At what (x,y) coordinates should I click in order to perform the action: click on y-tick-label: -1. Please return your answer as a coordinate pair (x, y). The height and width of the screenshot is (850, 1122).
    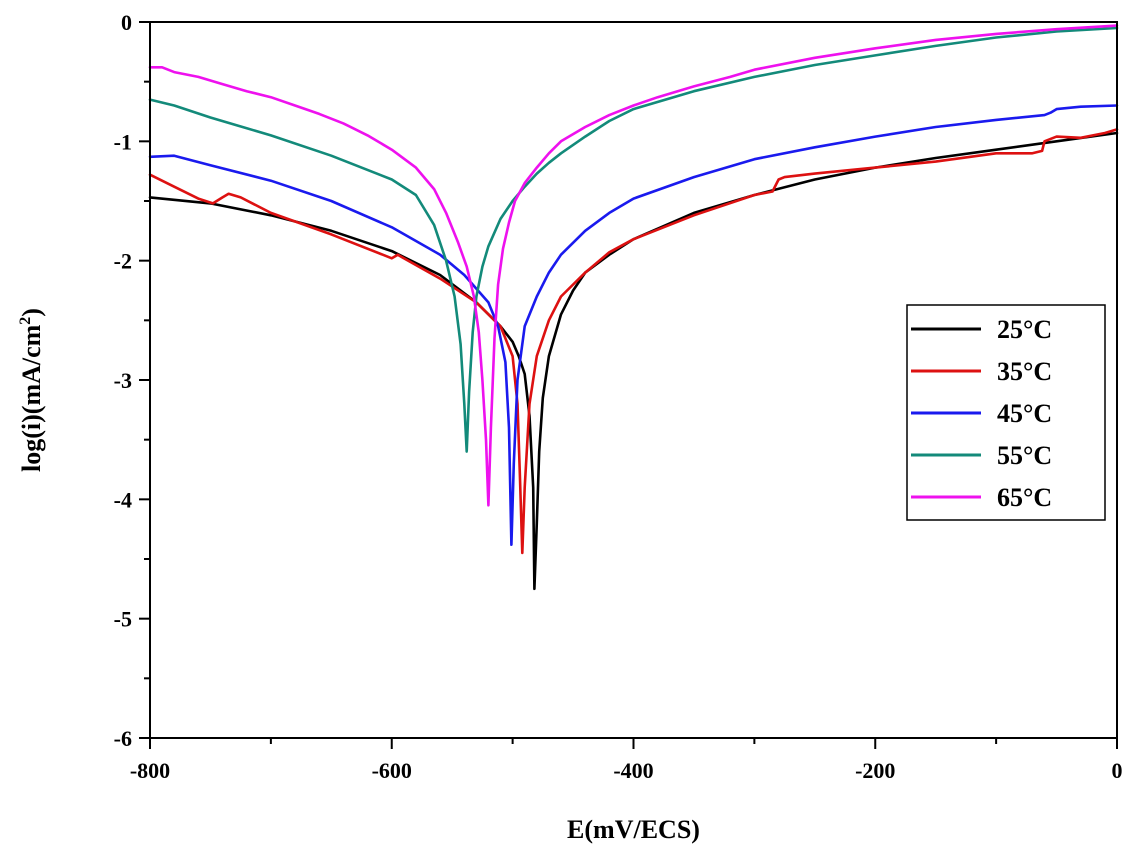
    Looking at the image, I should click on (123, 141).